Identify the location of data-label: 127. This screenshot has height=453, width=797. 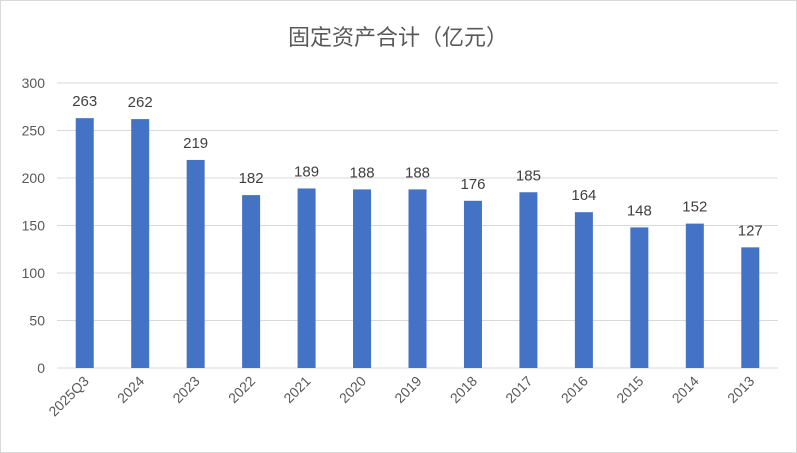
(750, 230).